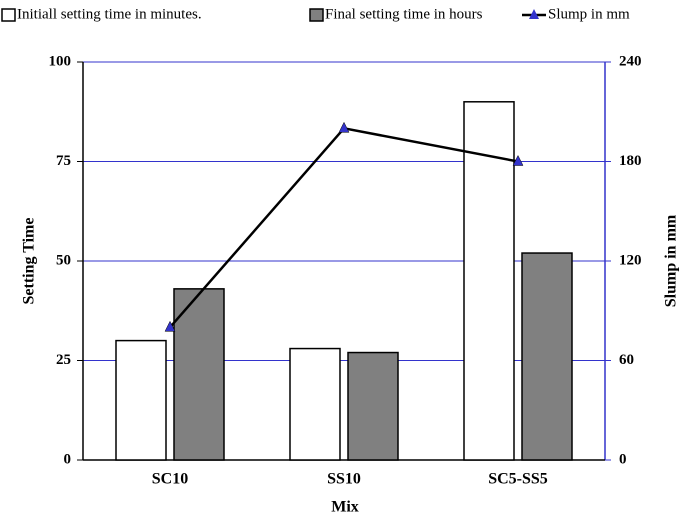  I want to click on y-tick-label: 25, so click(63, 360).